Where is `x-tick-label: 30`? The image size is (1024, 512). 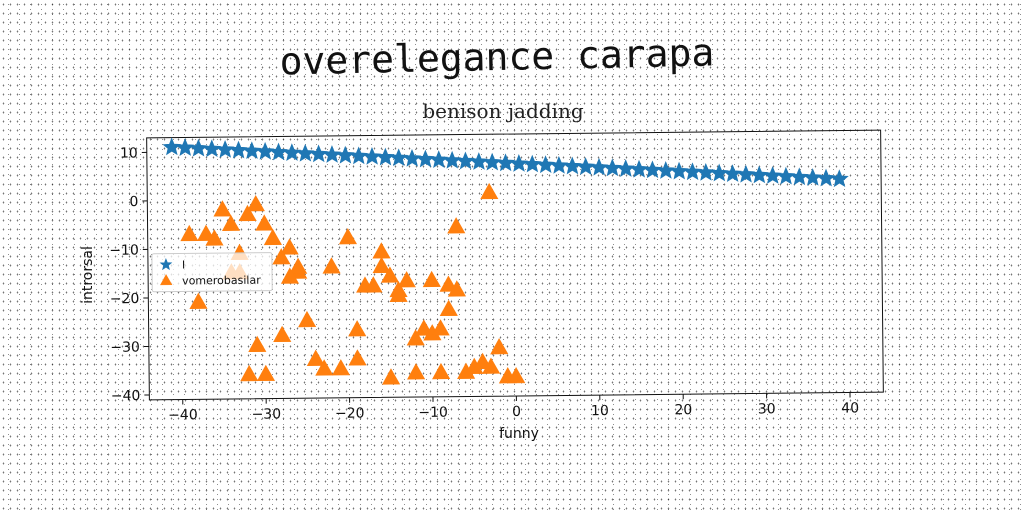 x-tick-label: 30 is located at coordinates (767, 409).